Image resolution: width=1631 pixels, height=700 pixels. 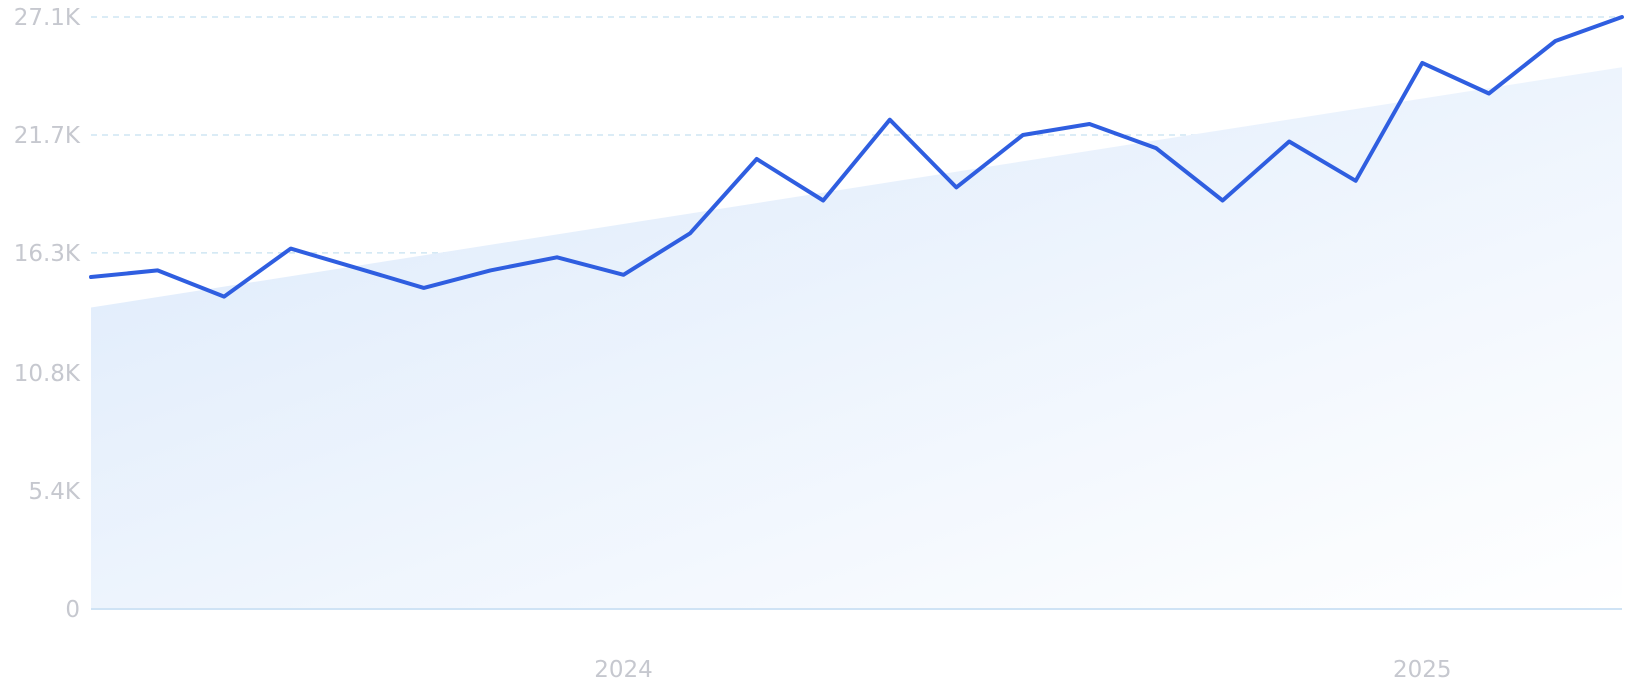 What do you see at coordinates (72, 610) in the screenshot?
I see `y-tick-label: 0` at bounding box center [72, 610].